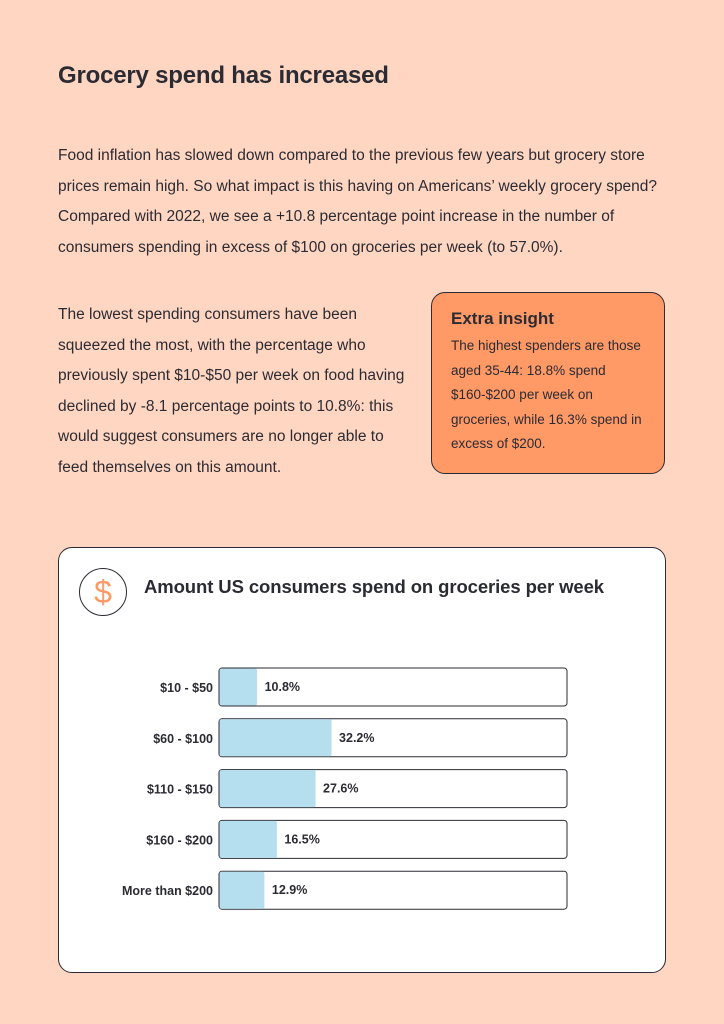  Describe the element at coordinates (167, 891) in the screenshot. I see `category-label: More than $200` at that location.